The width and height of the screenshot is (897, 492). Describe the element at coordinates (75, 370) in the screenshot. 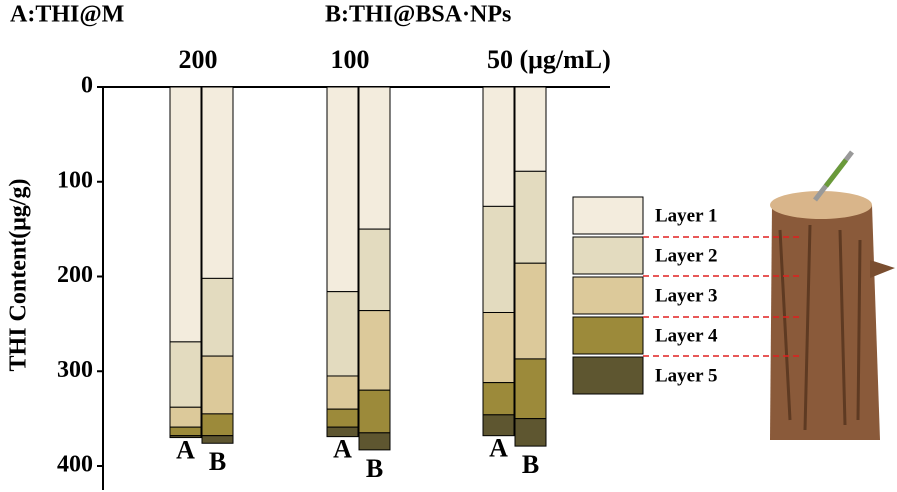

I see `y-tick-label: 300` at that location.